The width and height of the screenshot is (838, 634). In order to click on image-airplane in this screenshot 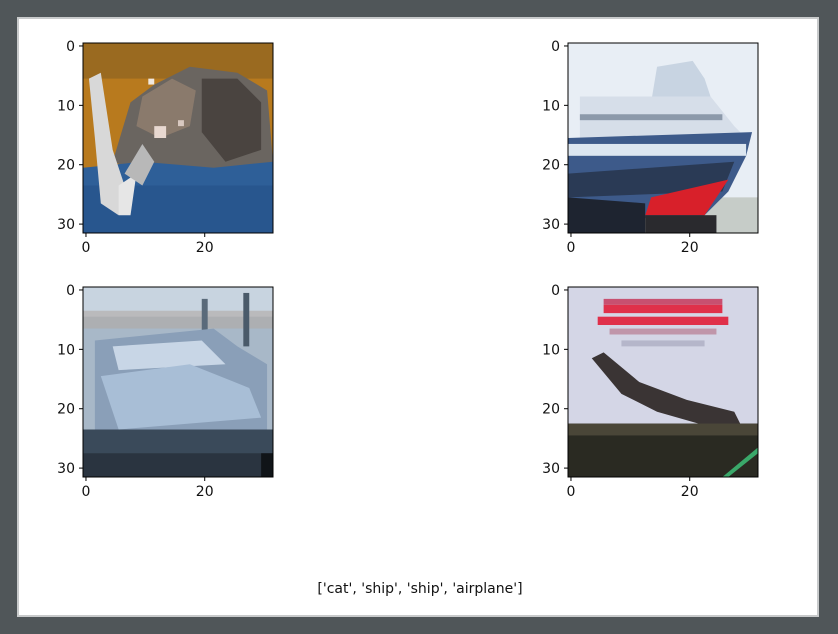, I will do `click(663, 382)`.